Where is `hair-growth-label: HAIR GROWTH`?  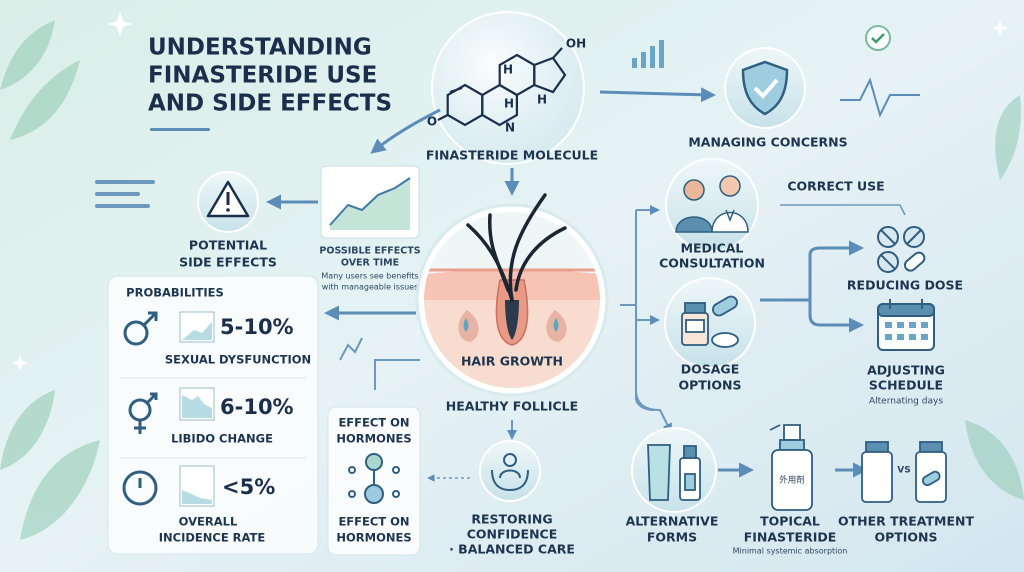
hair-growth-label: HAIR GROWTH is located at coordinates (512, 361).